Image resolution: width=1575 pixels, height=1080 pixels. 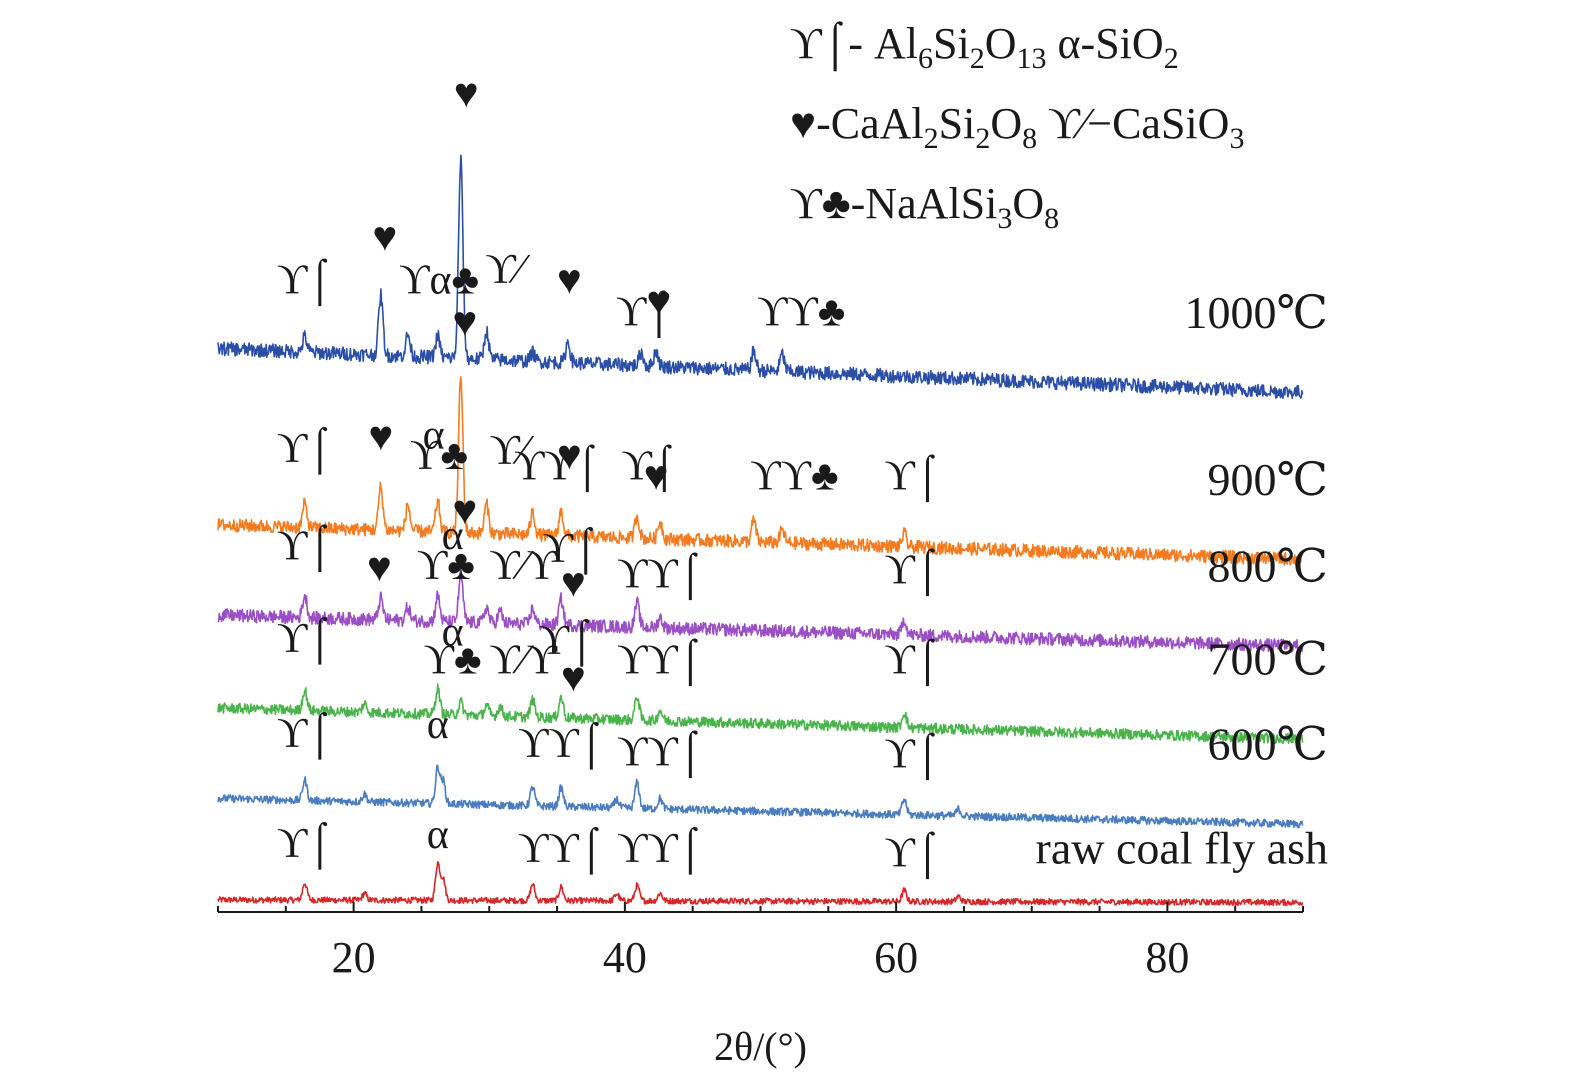 What do you see at coordinates (1268, 744) in the screenshot?
I see `series-label: 600℃` at bounding box center [1268, 744].